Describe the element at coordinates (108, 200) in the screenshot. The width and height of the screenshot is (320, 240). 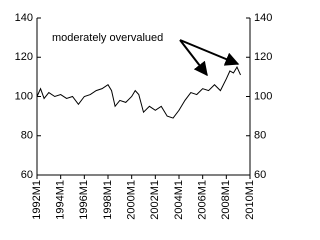
I see `x-tick-label: 1998M1` at that location.